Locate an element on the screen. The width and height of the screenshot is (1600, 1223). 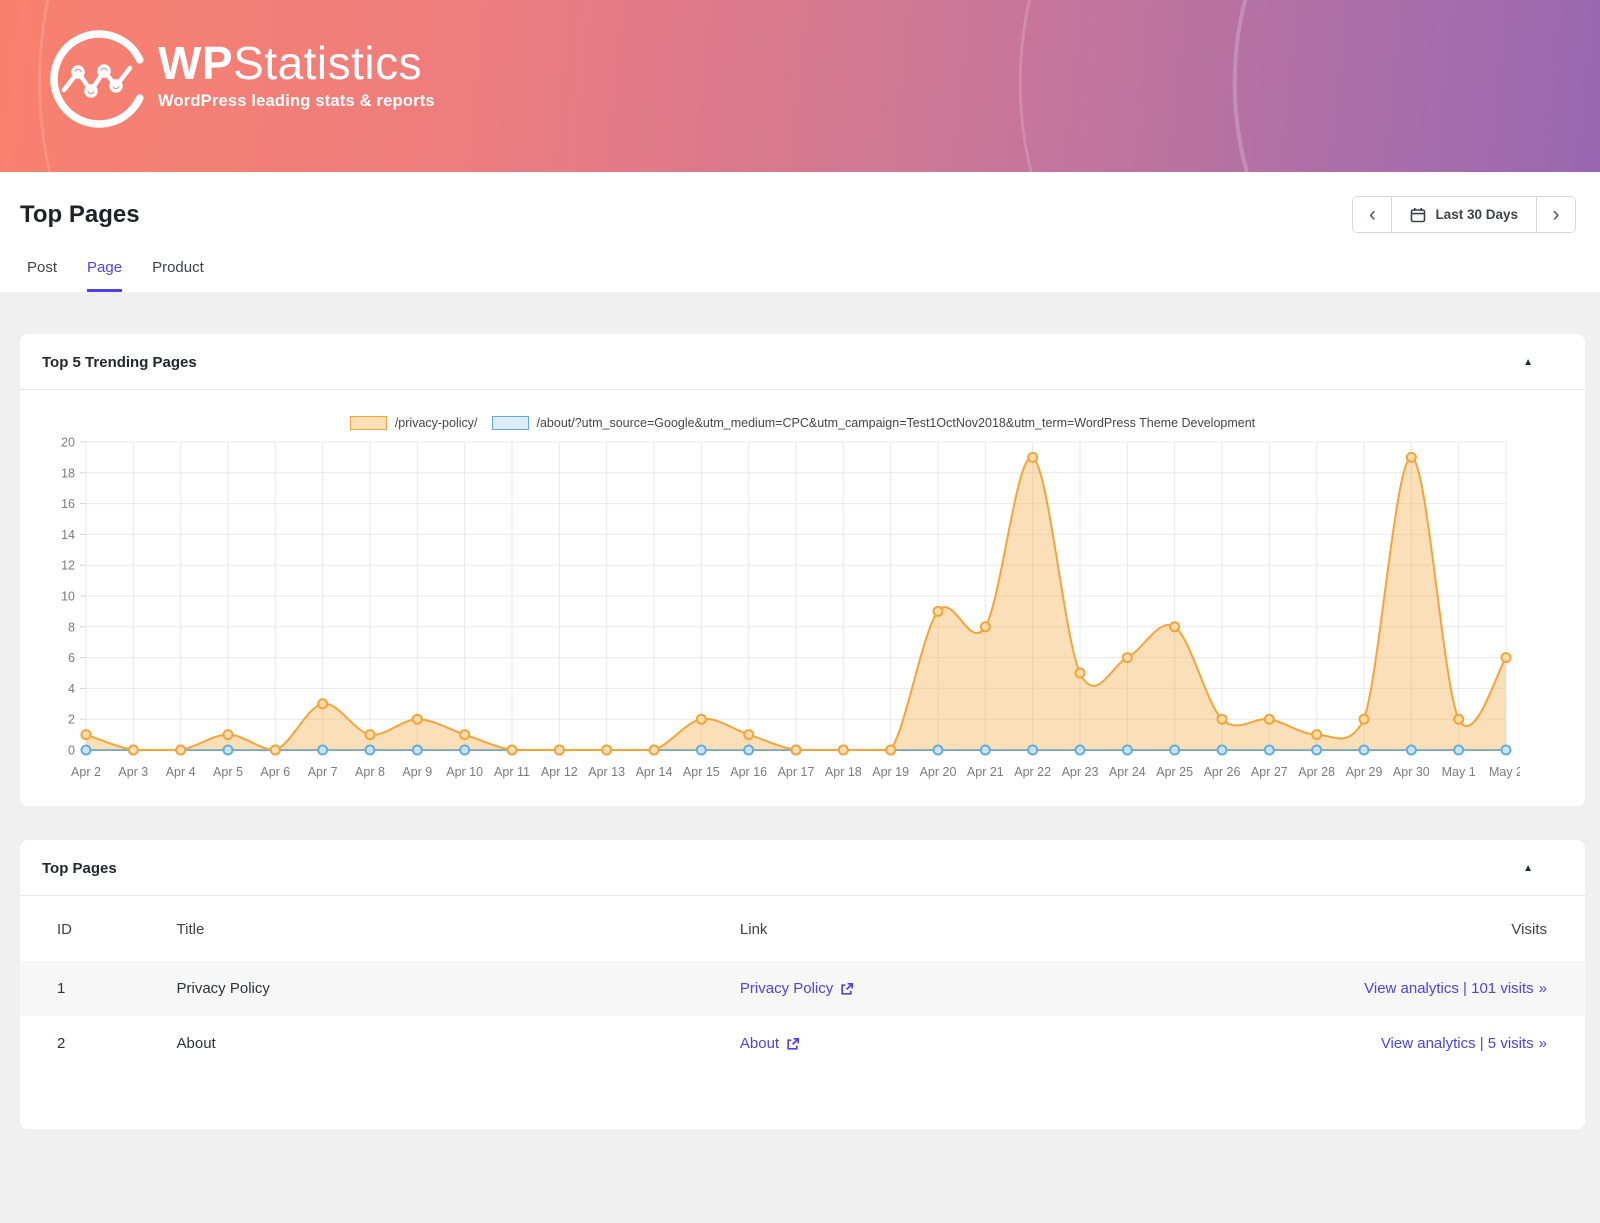
table-header-row: ID Title Link Visits is located at coordinates (802, 928).